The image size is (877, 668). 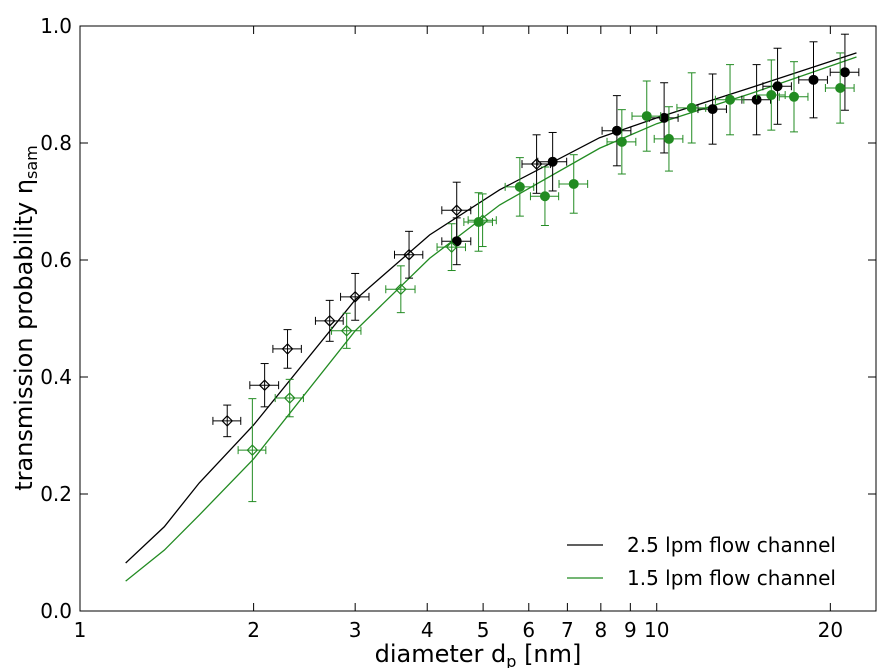 I want to click on x-label-tail: [nm], so click(x=548, y=654).